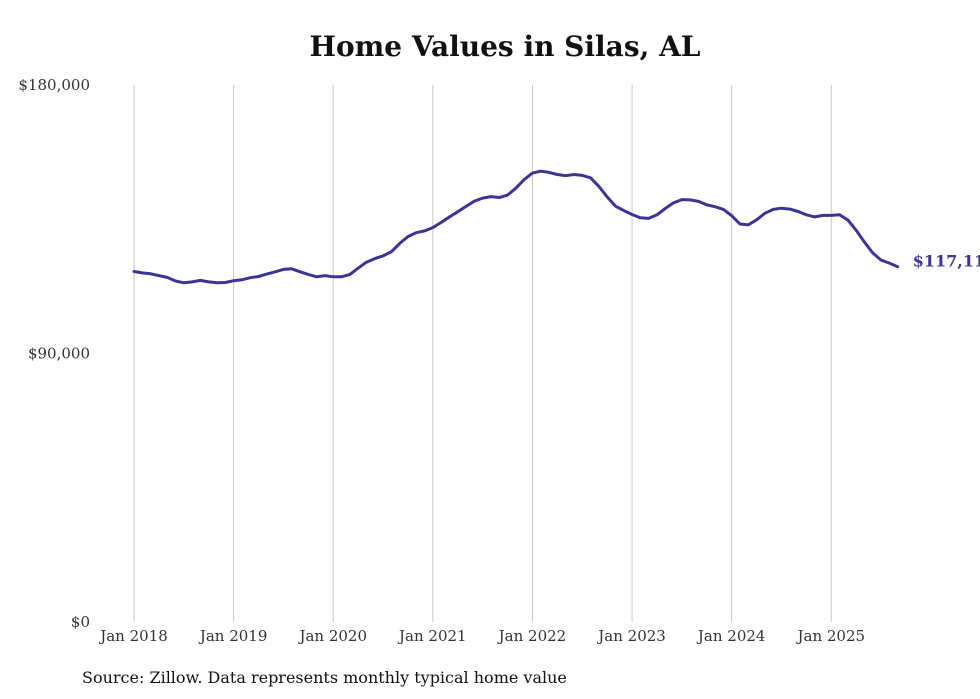  What do you see at coordinates (731, 636) in the screenshot?
I see `x-tick-label: Jan 2024` at bounding box center [731, 636].